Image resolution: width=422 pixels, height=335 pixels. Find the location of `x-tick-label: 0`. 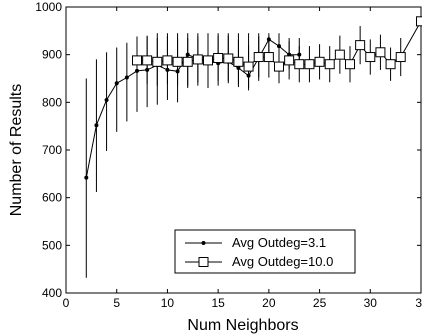

x-tick-label: 0 is located at coordinates (66, 303).